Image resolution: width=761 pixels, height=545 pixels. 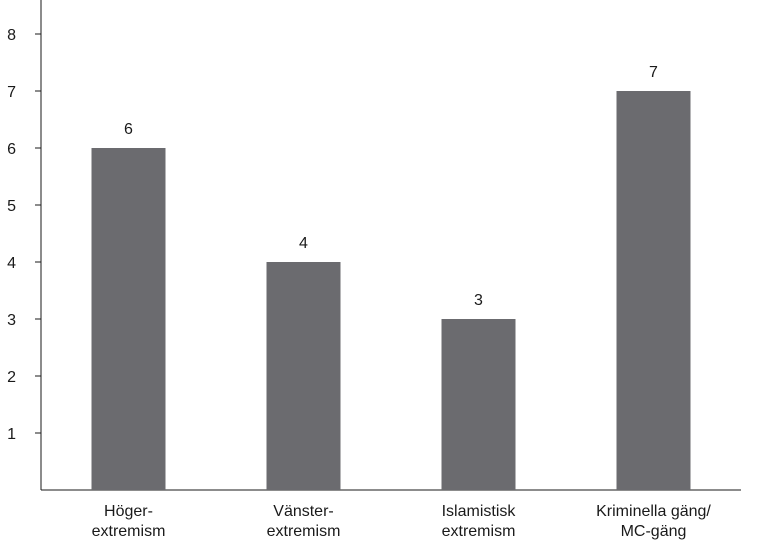 What do you see at coordinates (11, 35) in the screenshot?
I see `y-tick-label: 8` at bounding box center [11, 35].